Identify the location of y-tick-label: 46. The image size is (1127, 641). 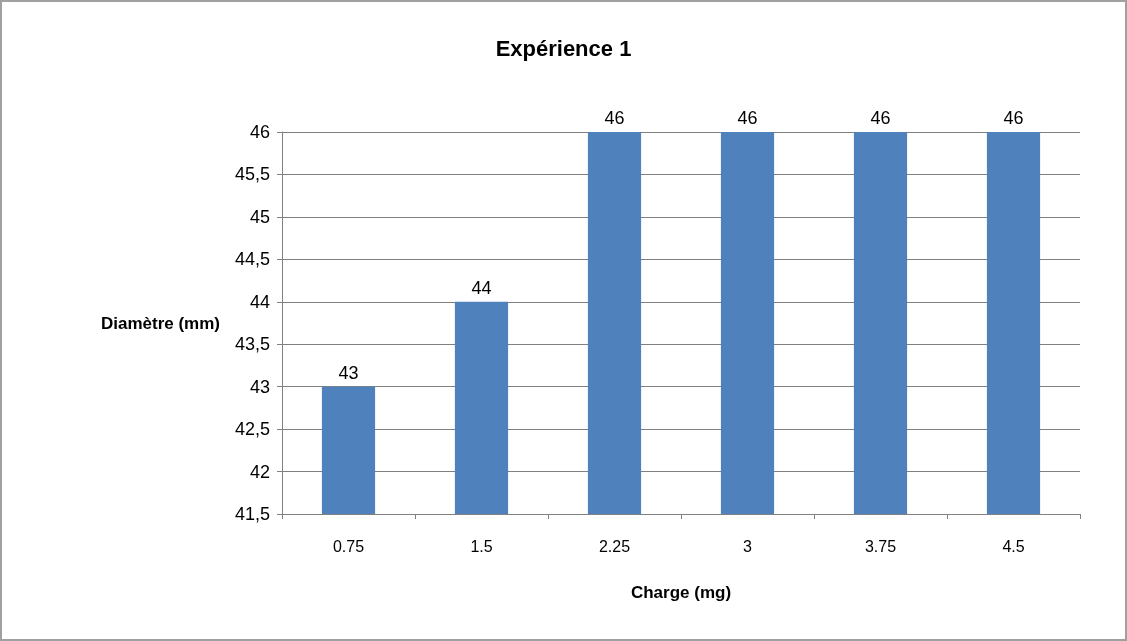
(259, 132).